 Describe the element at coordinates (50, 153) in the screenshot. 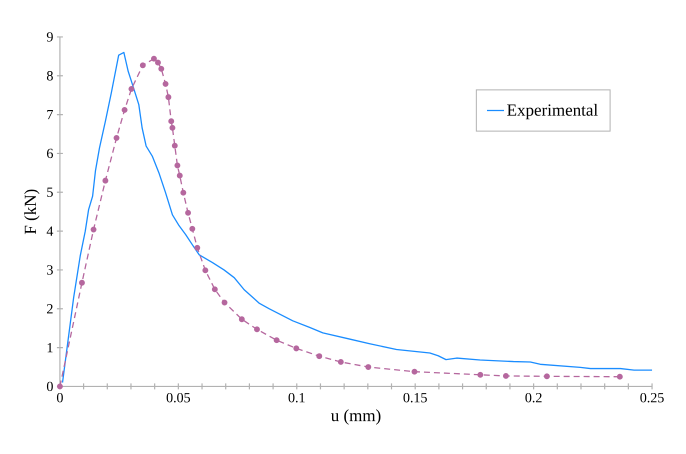

I see `y-tick-label: 6` at that location.